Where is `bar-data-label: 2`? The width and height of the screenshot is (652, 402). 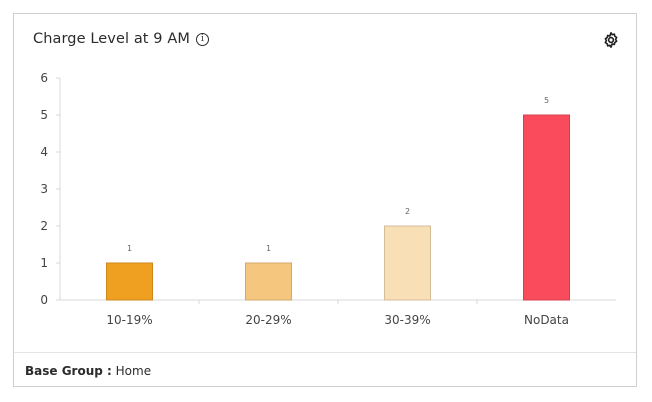
bar-data-label: 2 is located at coordinates (407, 211).